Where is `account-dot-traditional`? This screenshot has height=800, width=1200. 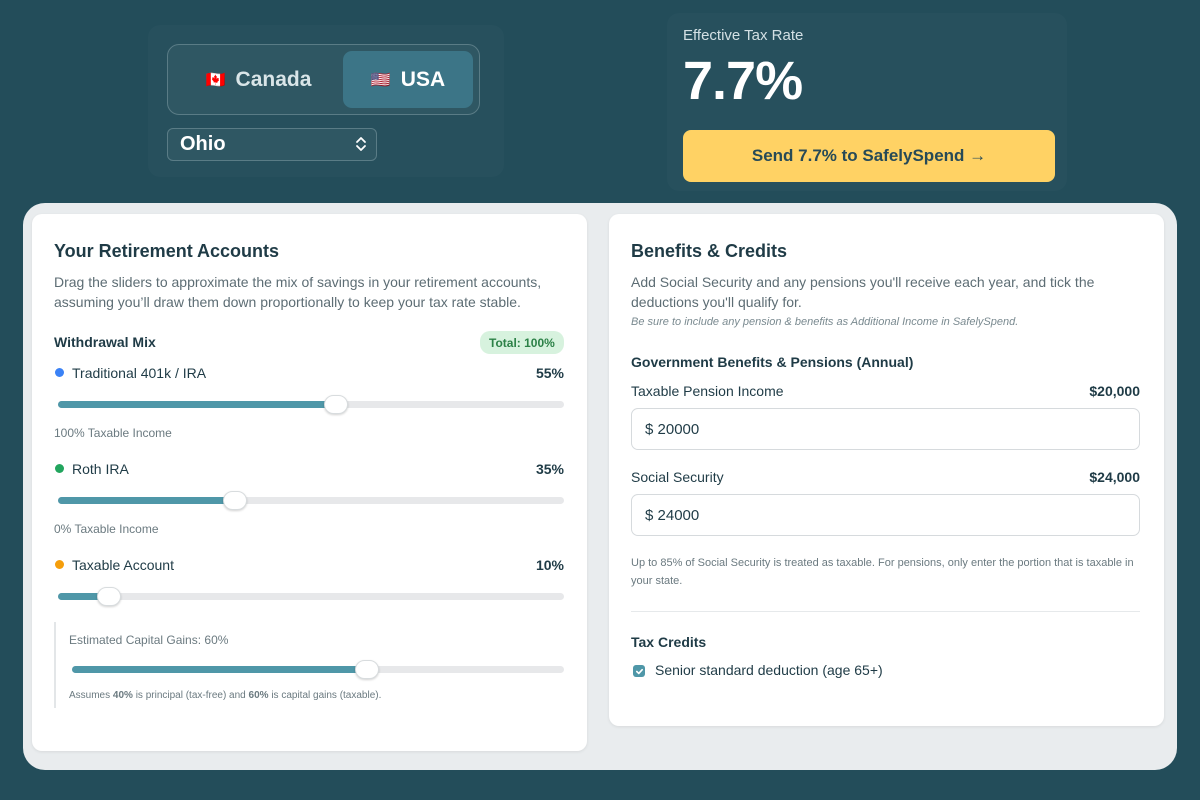
account-dot-traditional is located at coordinates (59, 372).